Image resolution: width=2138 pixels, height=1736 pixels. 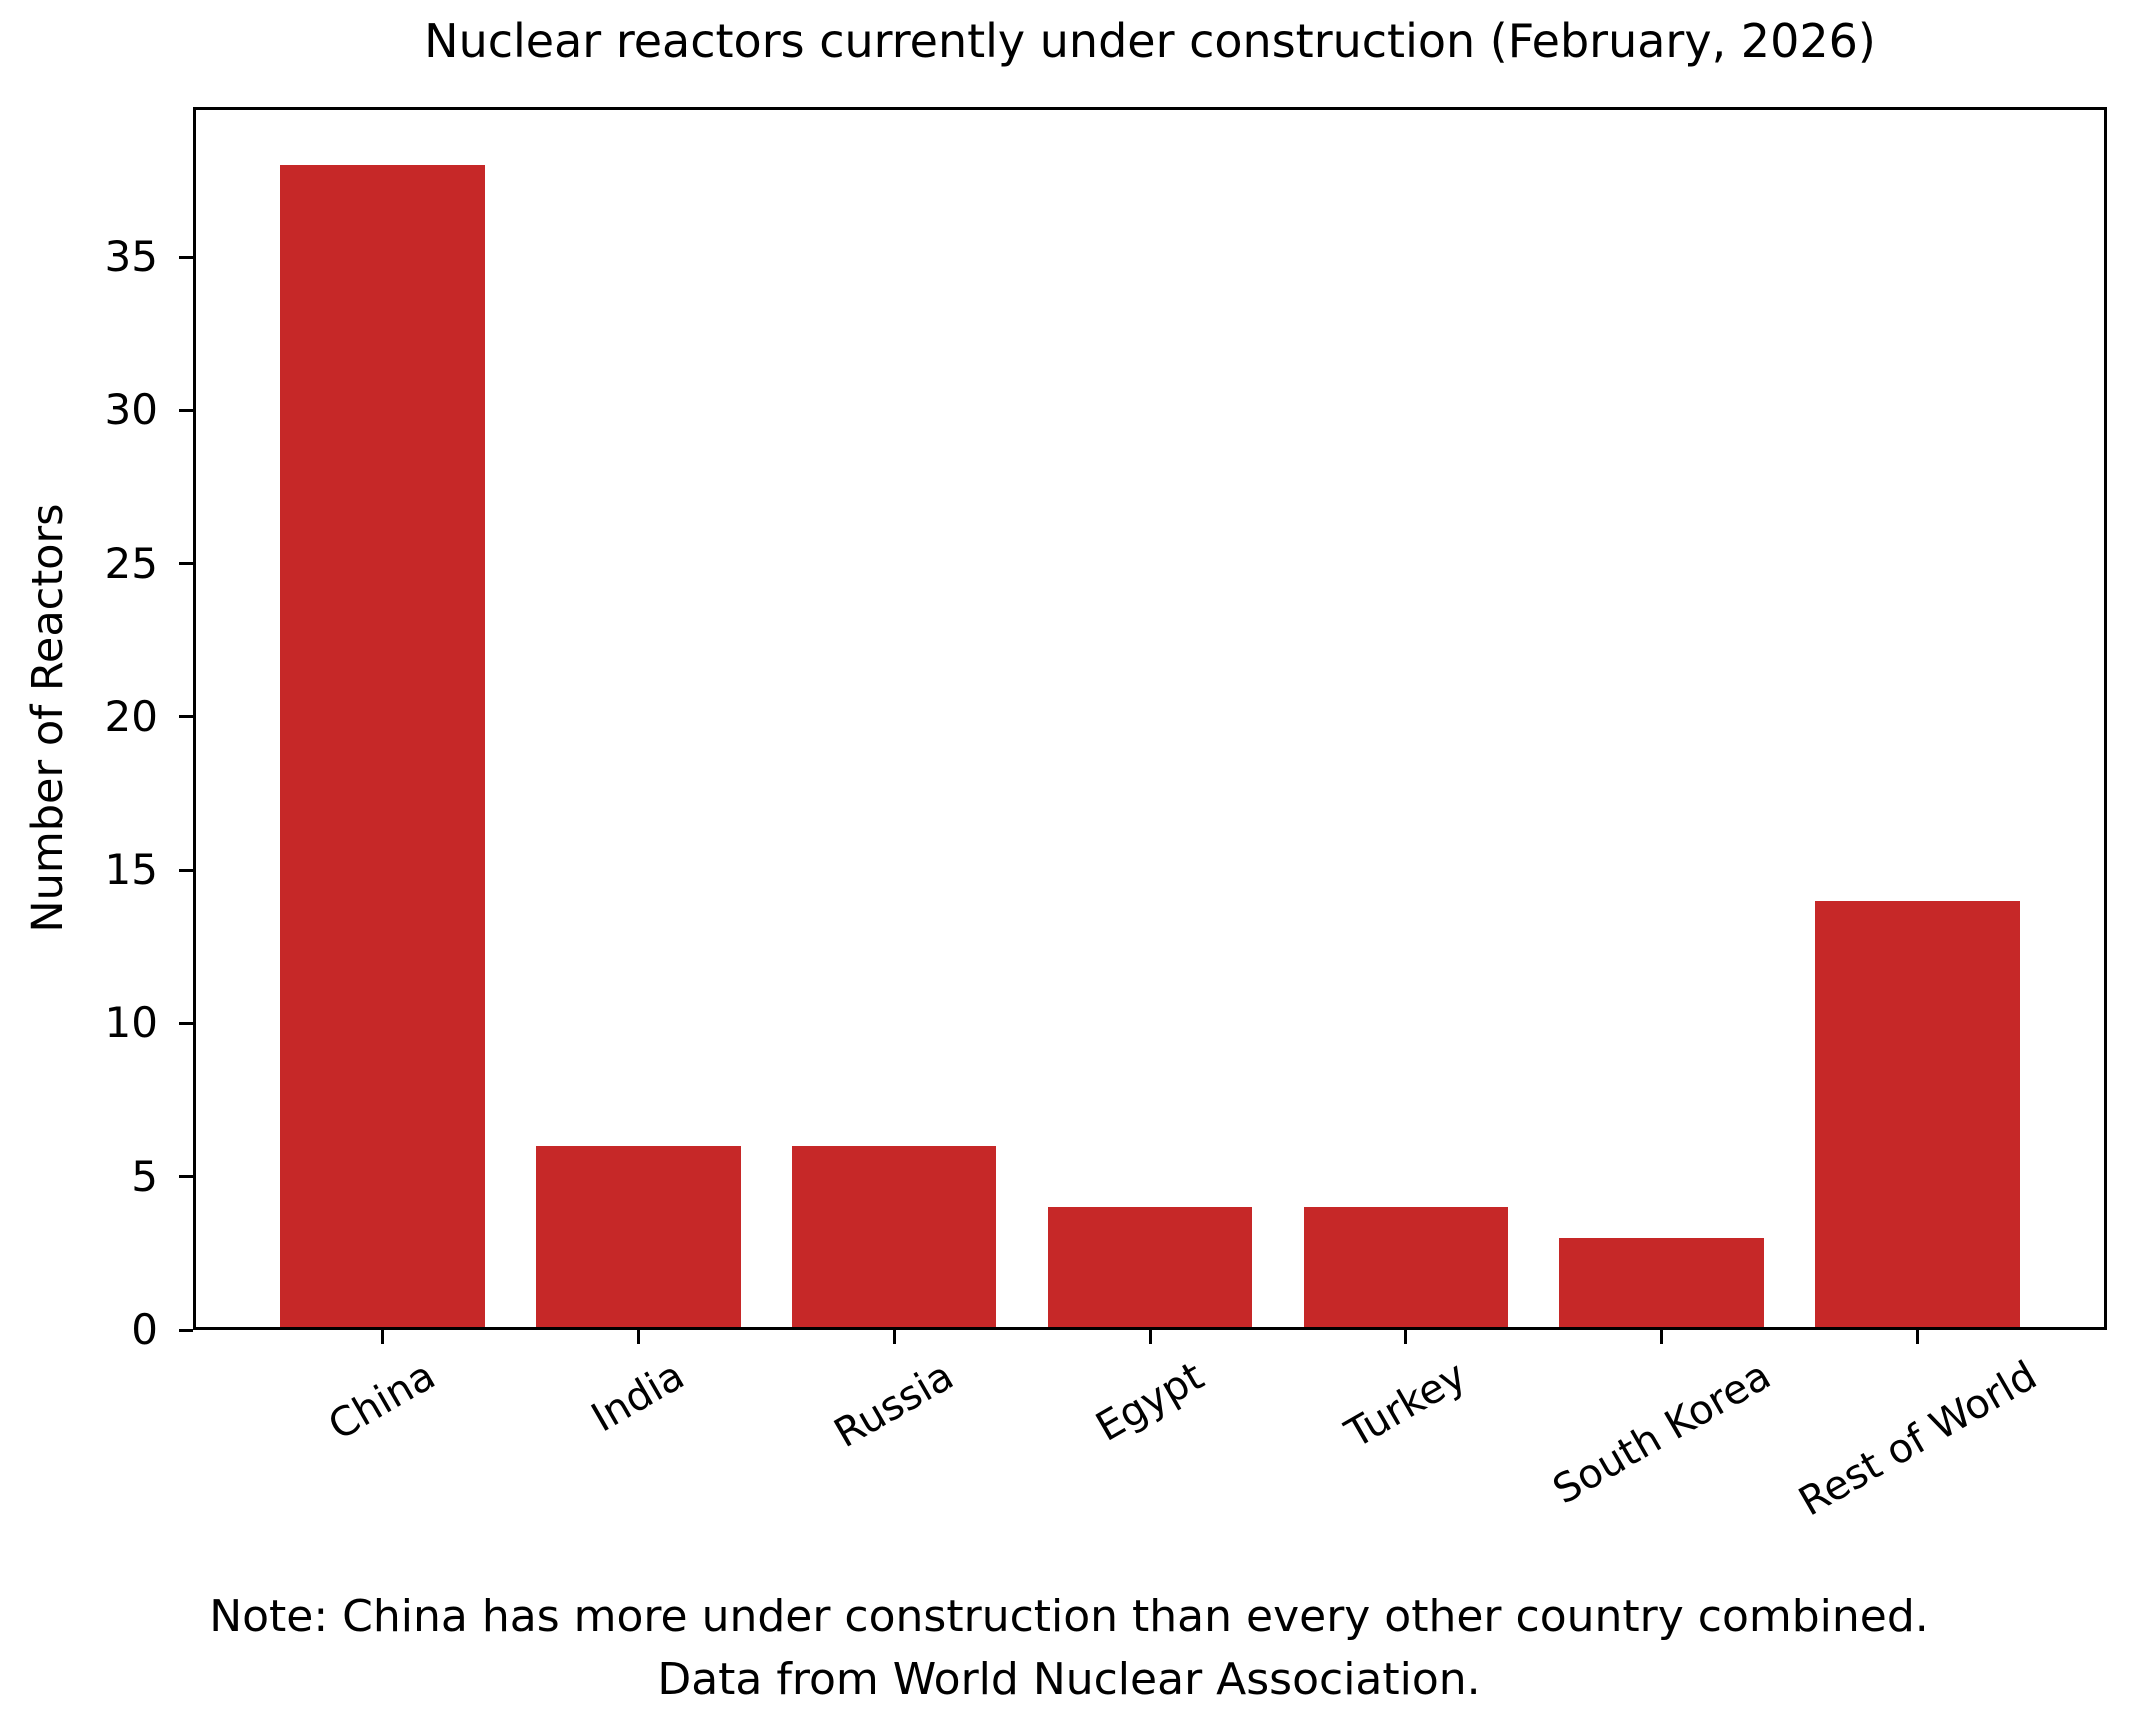 I want to click on bar-south-korea, so click(x=1662, y=1284).